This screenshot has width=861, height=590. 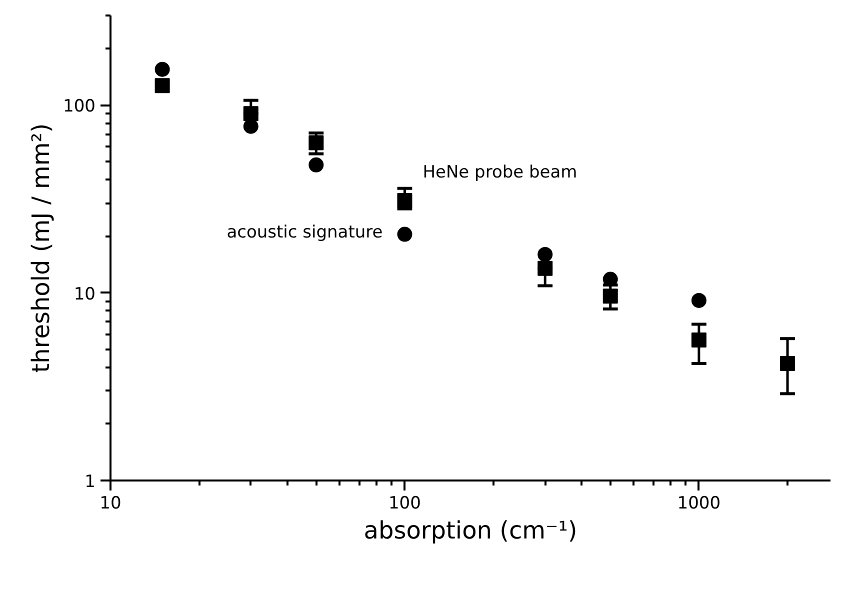 What do you see at coordinates (90, 482) in the screenshot?
I see `y-tick-label: 1` at bounding box center [90, 482].